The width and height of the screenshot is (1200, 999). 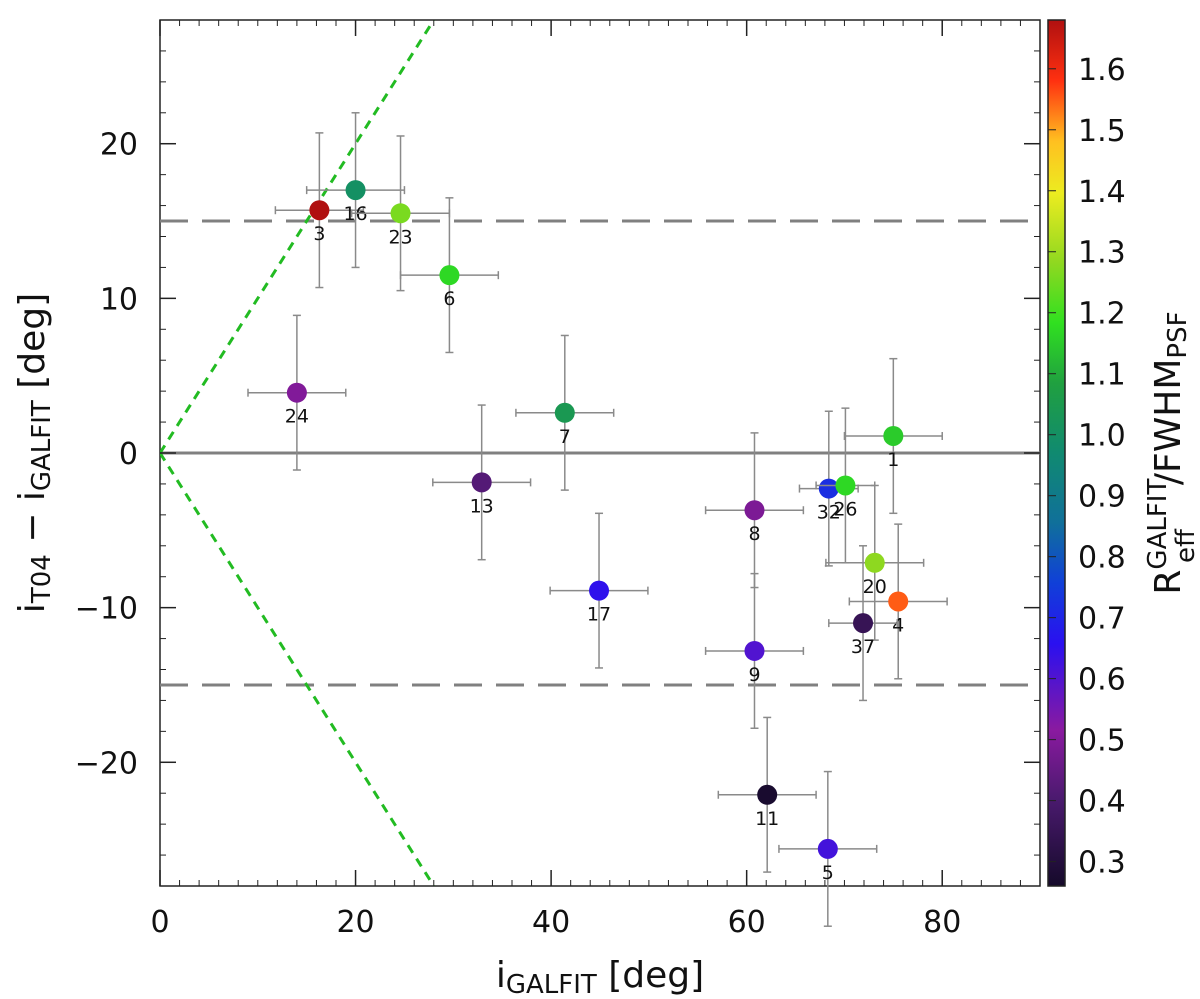 I want to click on x-axis-title-unit: [deg], so click(x=650, y=975).